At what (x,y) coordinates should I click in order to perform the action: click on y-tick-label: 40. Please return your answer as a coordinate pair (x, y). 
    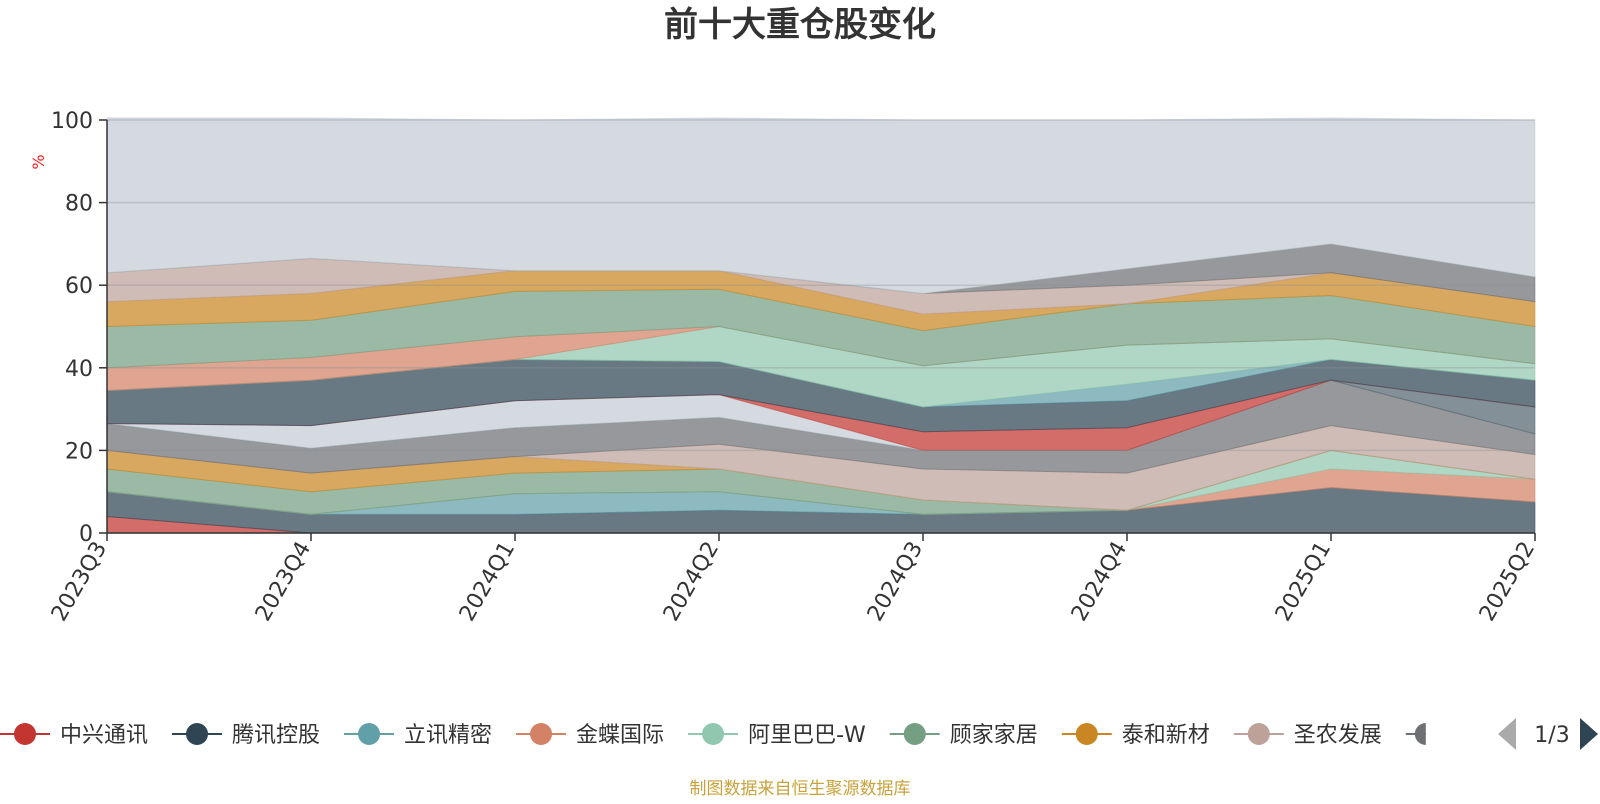
    Looking at the image, I should click on (79, 369).